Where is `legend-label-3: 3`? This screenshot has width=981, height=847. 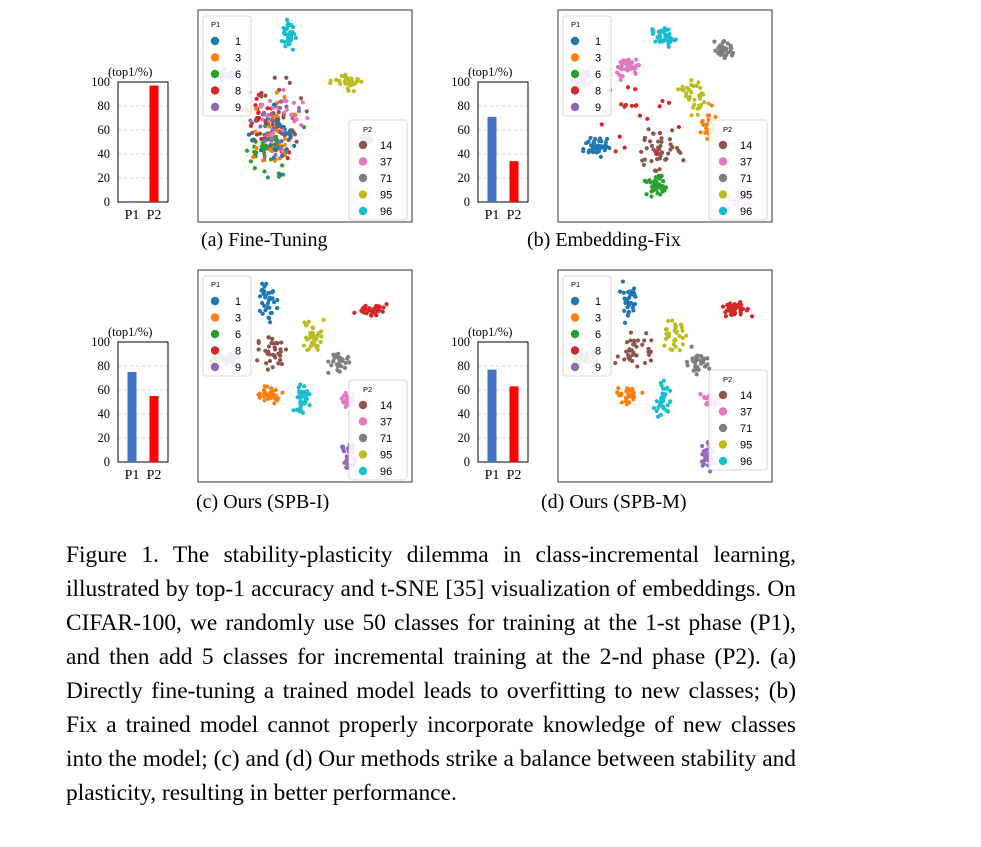 legend-label-3: 3 is located at coordinates (238, 319).